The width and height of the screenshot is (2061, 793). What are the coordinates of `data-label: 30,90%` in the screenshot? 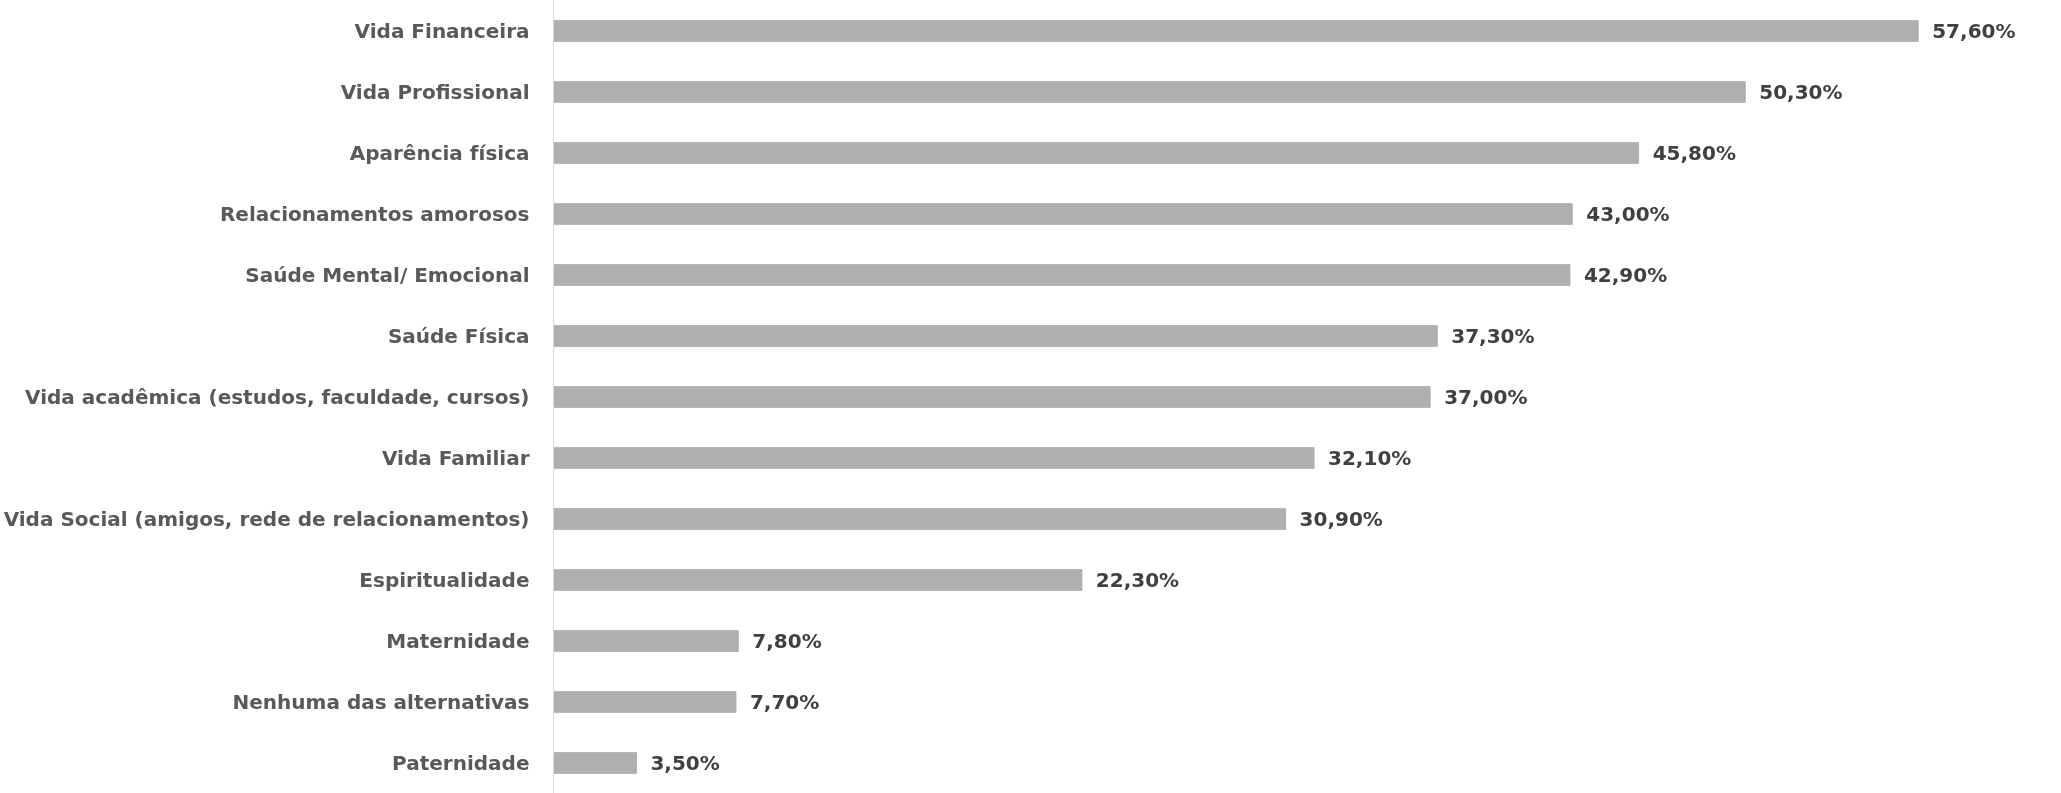 It's located at (1341, 519).